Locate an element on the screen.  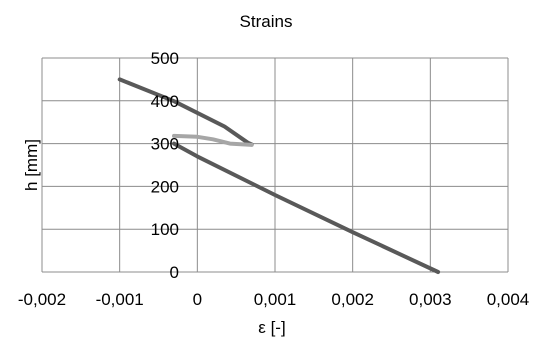
x-tick-labels: -0,002 -0,001 0 0,001 0,002 0,003 0,004 is located at coordinates (273, 299).